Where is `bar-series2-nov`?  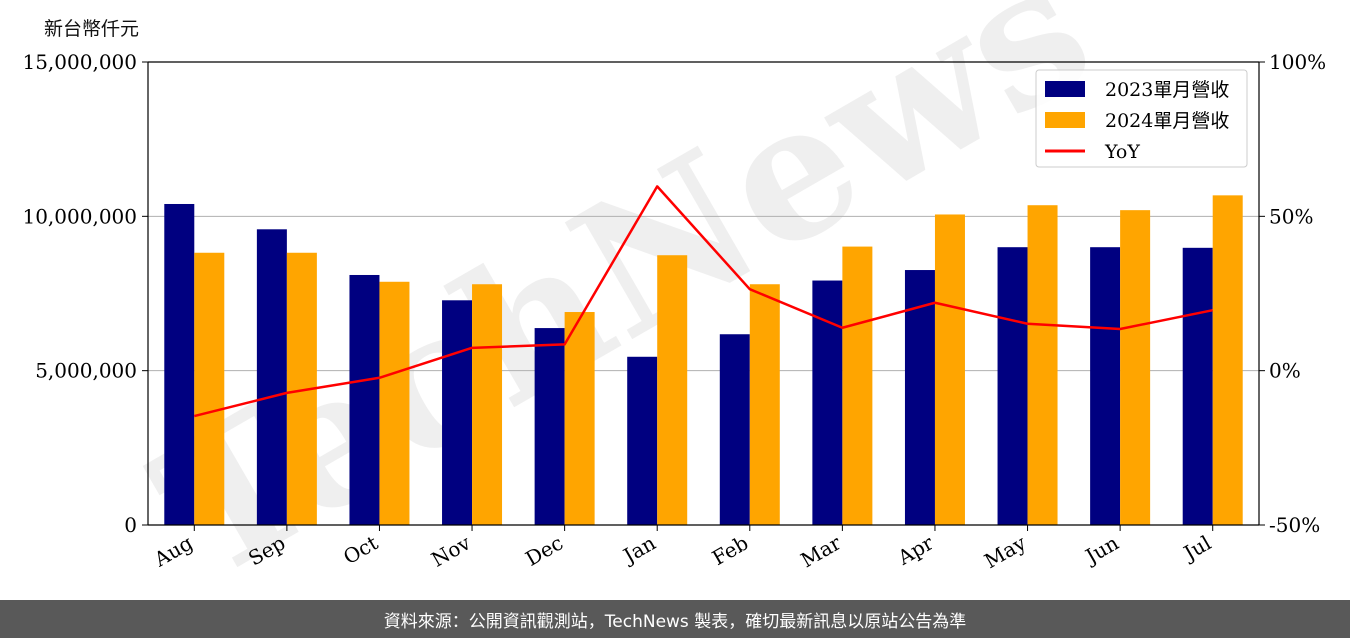
bar-series2-nov is located at coordinates (487, 404).